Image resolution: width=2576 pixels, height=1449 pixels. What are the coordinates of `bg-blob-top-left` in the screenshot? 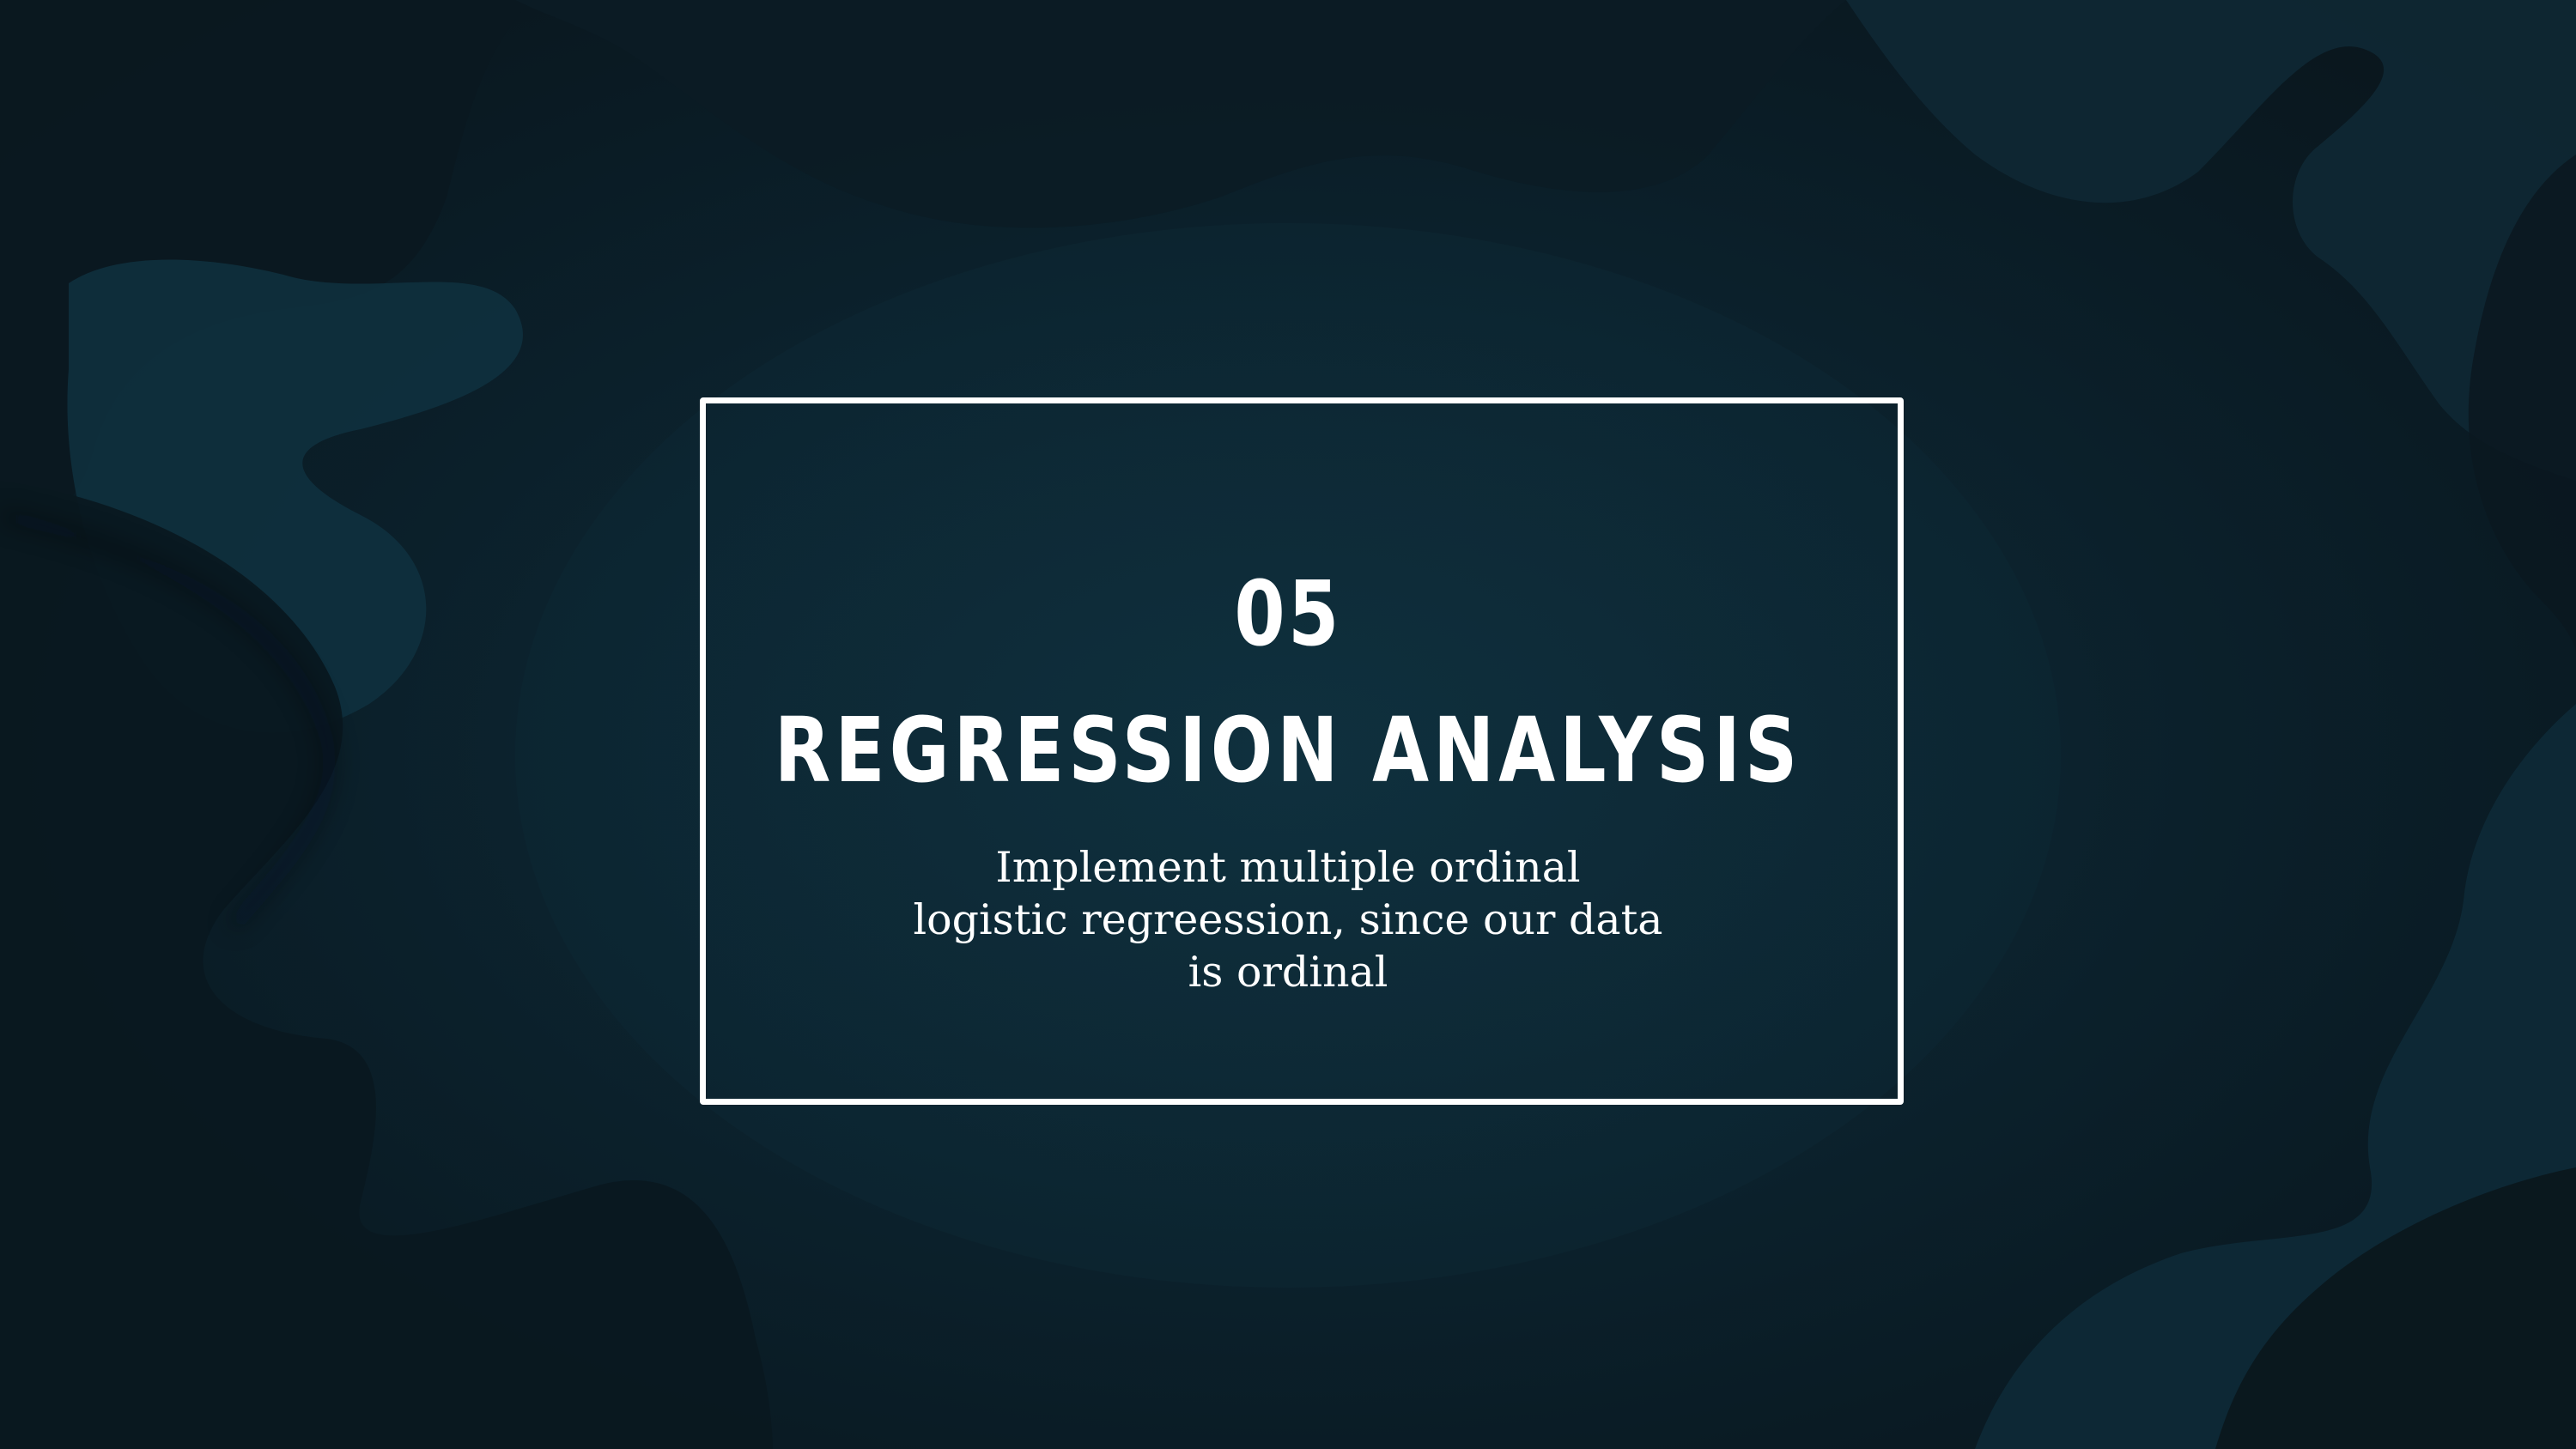 It's located at (266, 270).